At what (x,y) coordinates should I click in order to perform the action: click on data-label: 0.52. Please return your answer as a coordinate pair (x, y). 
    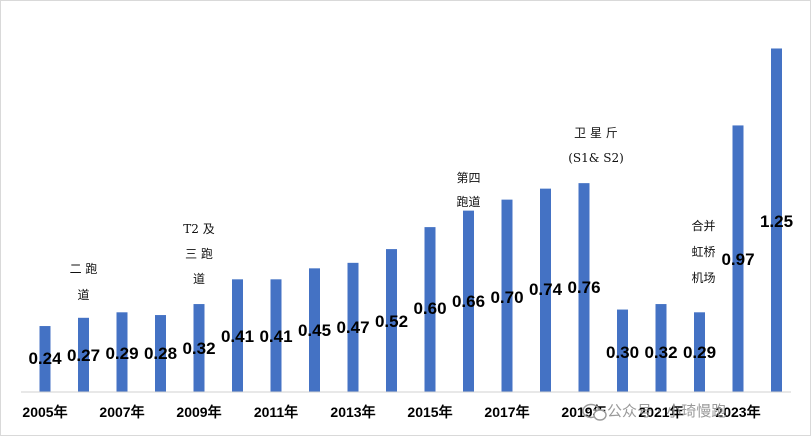
    Looking at the image, I should click on (391, 321).